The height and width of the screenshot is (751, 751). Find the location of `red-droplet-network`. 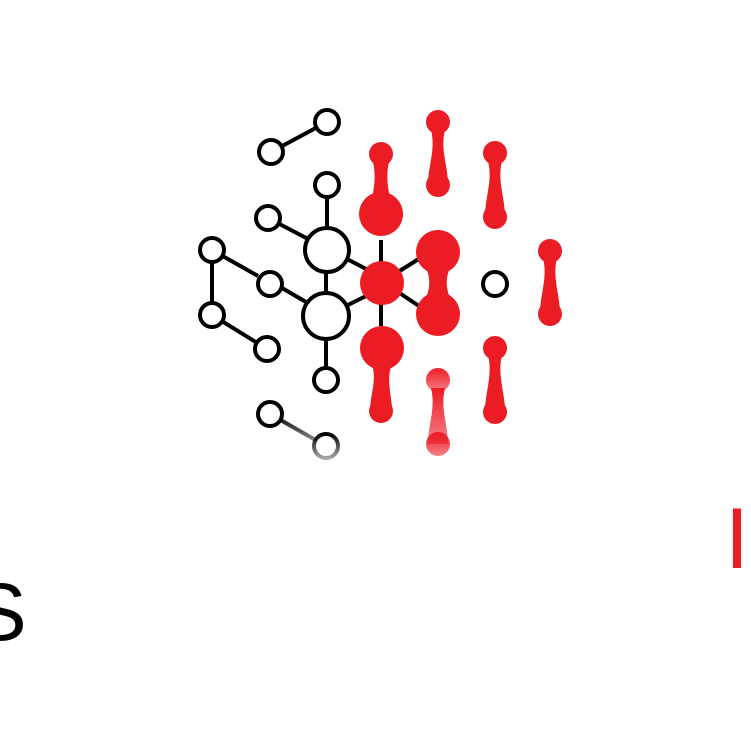

red-droplet-network is located at coordinates (460, 283).